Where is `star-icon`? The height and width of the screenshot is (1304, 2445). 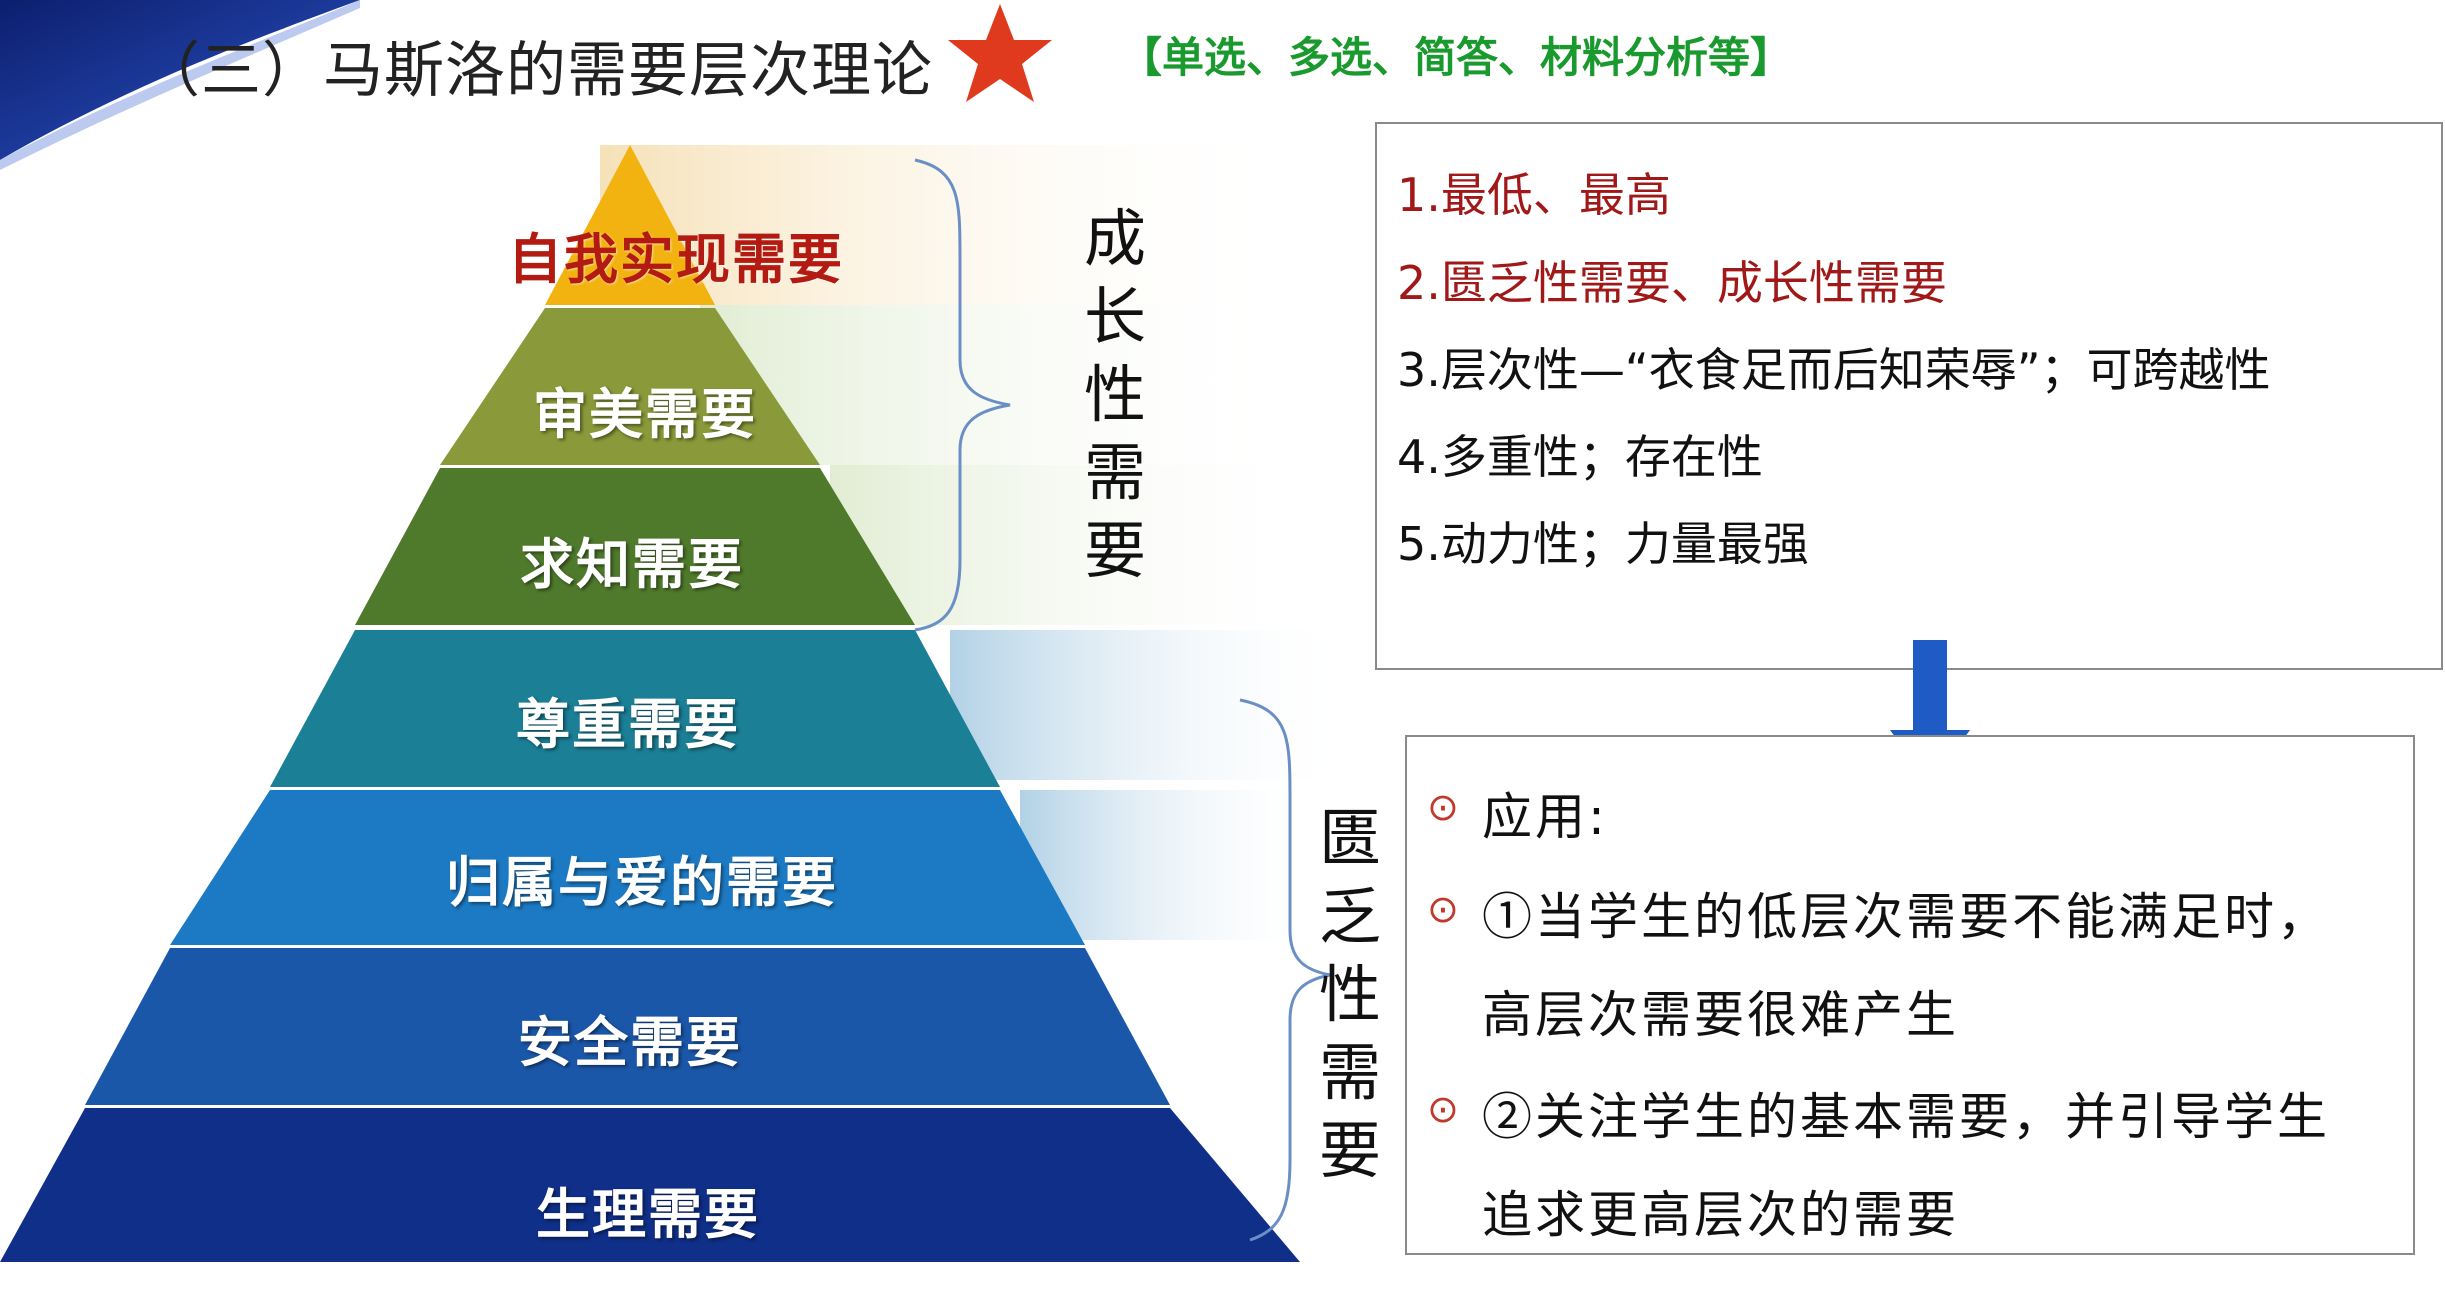
star-icon is located at coordinates (1000, 53).